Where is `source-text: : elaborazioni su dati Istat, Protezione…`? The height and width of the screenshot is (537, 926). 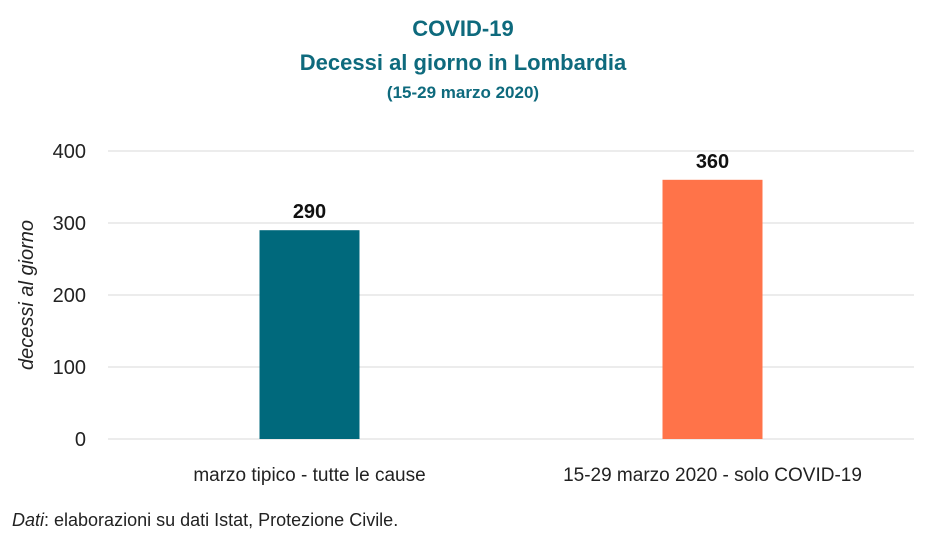 source-text: : elaborazioni su dati Istat, Protezione… is located at coordinates (221, 520).